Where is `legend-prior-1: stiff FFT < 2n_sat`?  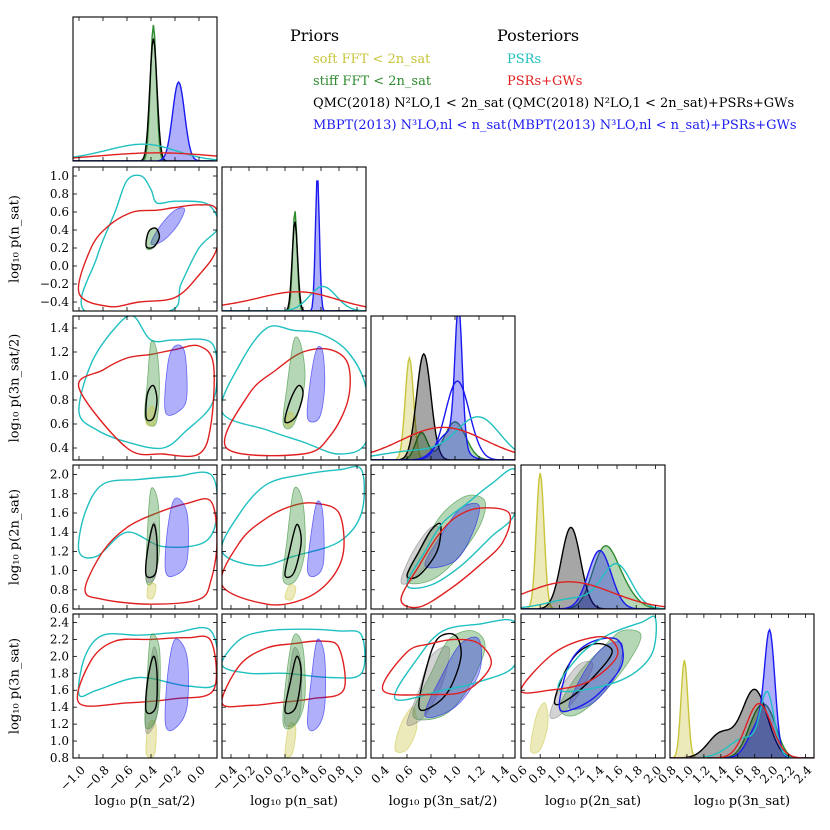 legend-prior-1: stiff FFT < 2n_sat is located at coordinates (372, 81).